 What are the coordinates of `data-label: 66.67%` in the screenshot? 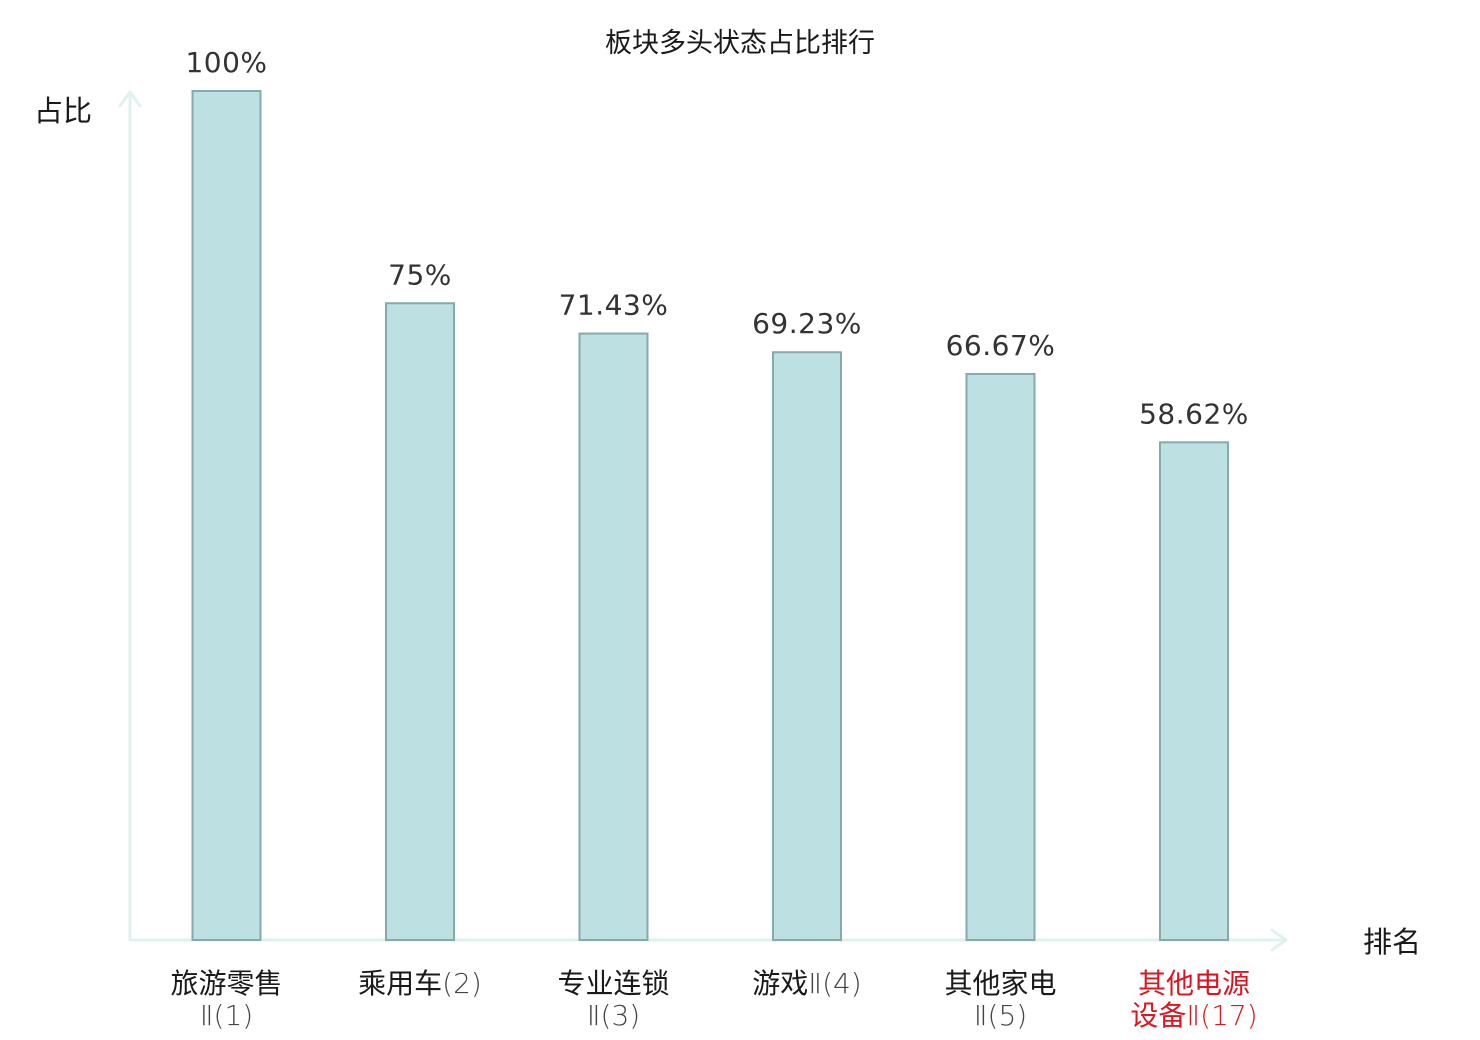 It's located at (1001, 345).